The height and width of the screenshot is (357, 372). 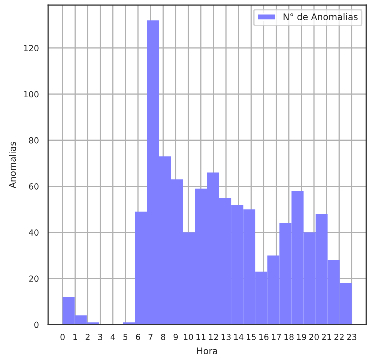 I want to click on x-tick-label: 3, so click(x=100, y=337).